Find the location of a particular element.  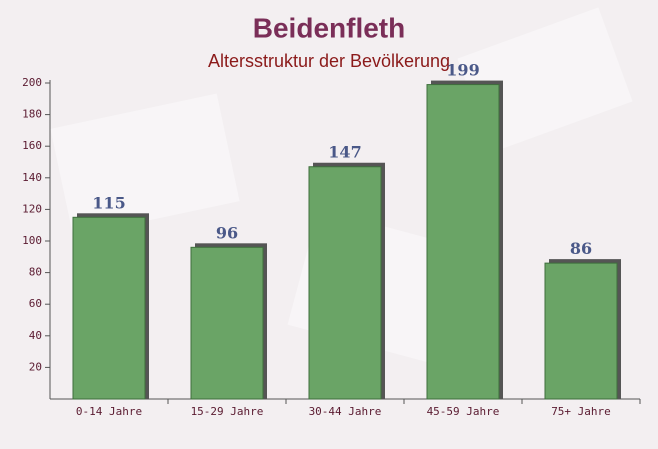

y-tick-label: 80 is located at coordinates (35, 272).